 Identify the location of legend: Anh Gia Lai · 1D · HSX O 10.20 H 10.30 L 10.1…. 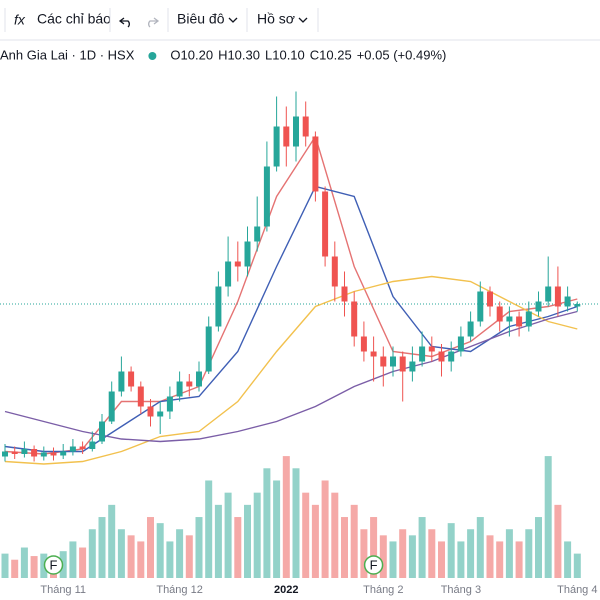
(223, 54).